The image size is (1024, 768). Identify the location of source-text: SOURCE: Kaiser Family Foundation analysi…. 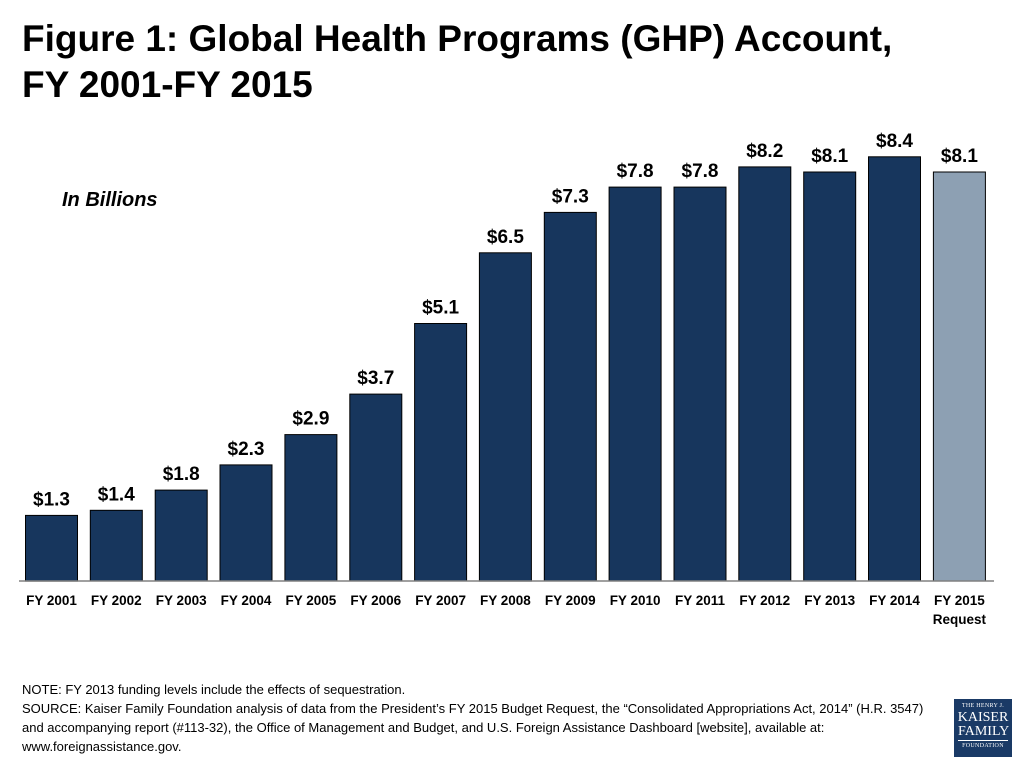
(473, 727).